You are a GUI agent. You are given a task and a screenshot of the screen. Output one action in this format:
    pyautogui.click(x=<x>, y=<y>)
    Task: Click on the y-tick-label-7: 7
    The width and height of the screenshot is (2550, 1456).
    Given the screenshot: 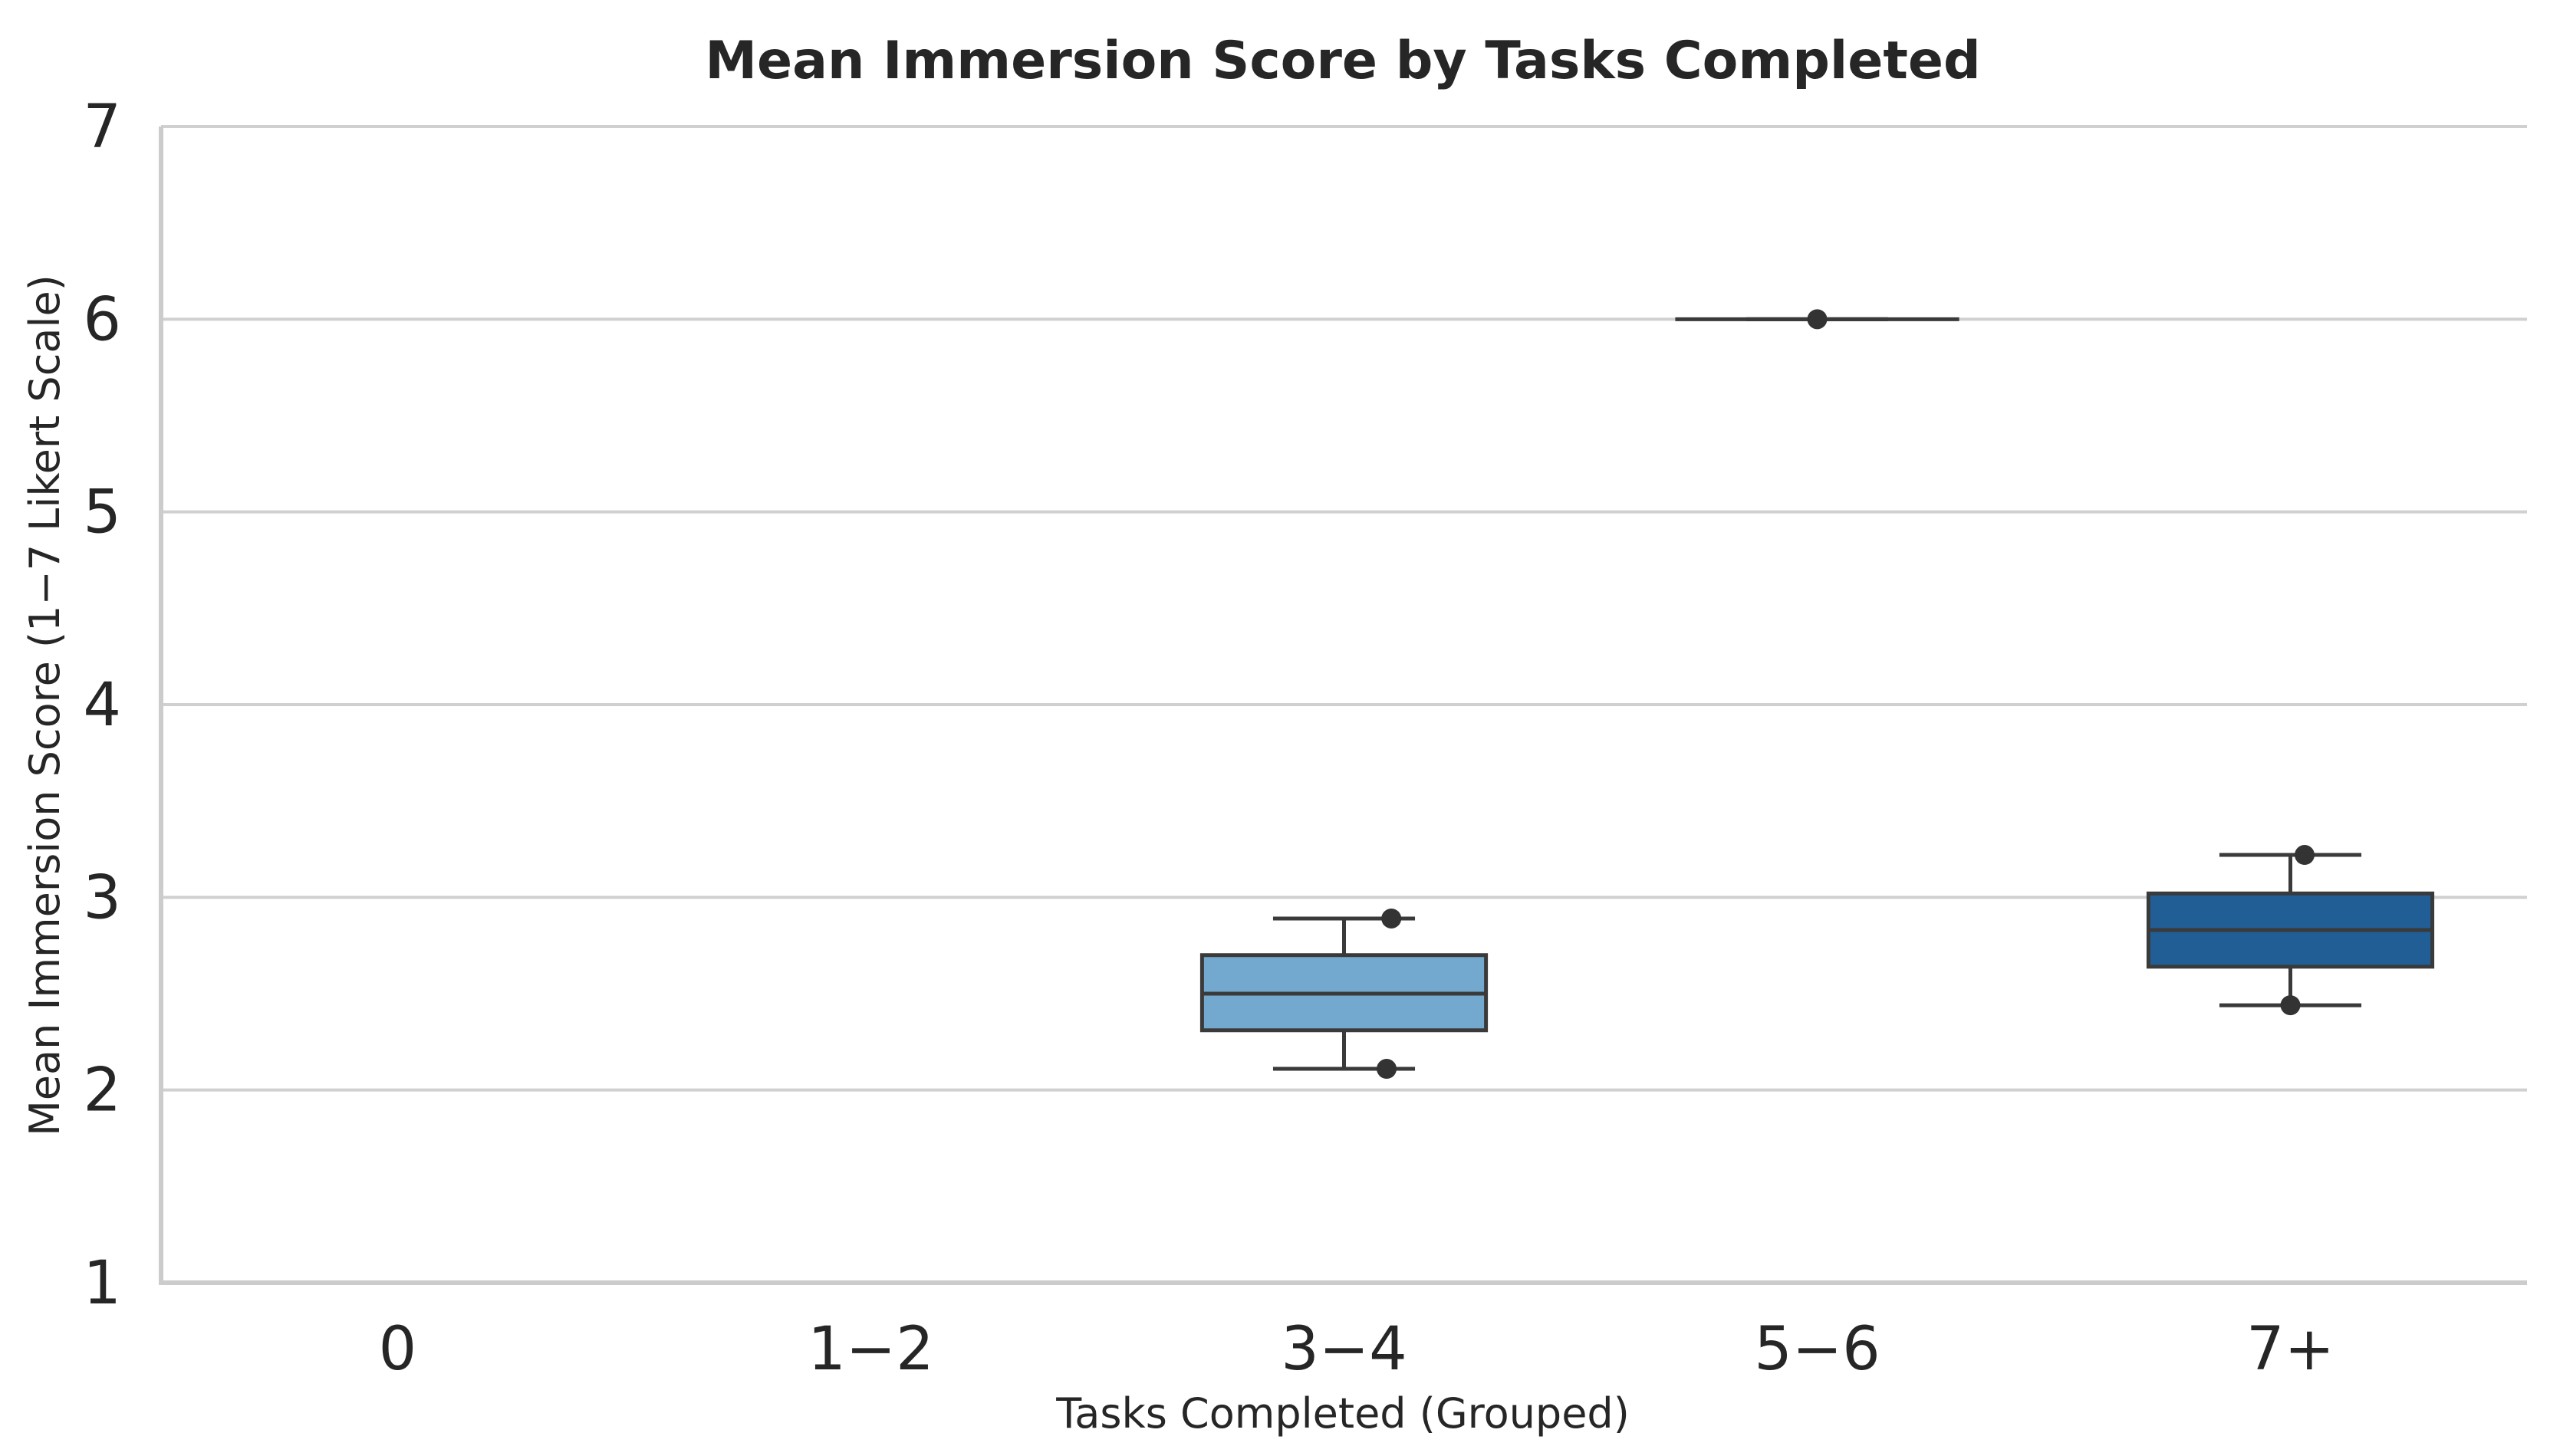 What is the action you would take?
    pyautogui.click(x=102, y=127)
    